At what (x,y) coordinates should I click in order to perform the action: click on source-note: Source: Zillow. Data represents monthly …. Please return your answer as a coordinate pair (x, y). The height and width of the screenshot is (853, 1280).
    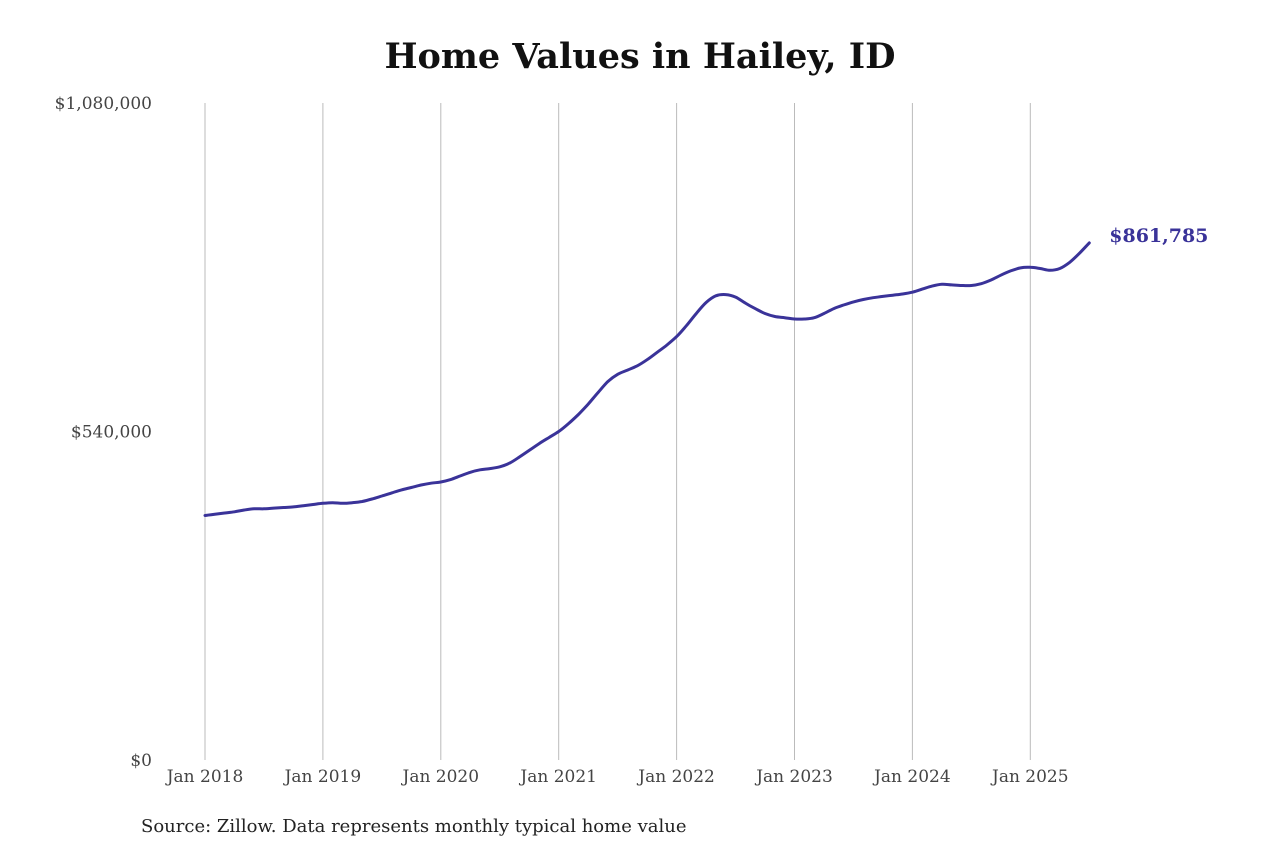
    Looking at the image, I should click on (414, 826).